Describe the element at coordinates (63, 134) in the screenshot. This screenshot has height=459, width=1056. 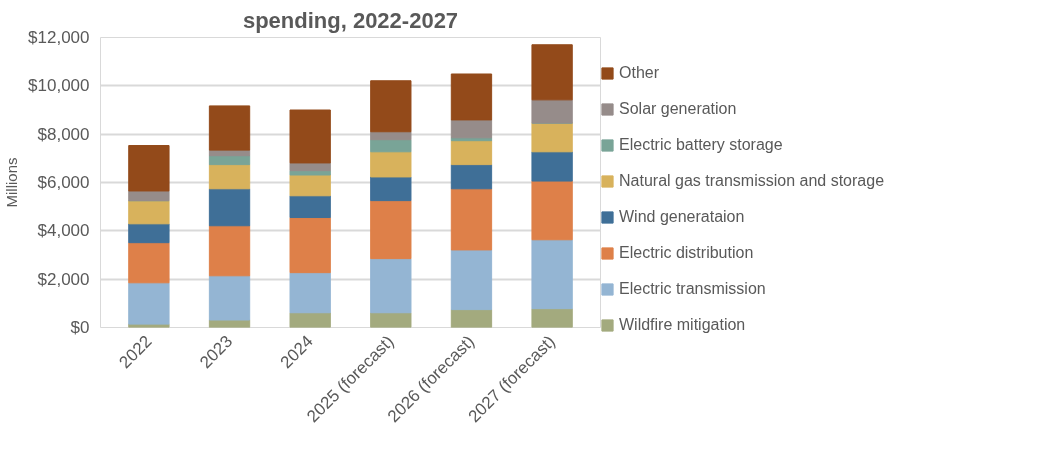
I see `y-tick-label: $8,000` at that location.